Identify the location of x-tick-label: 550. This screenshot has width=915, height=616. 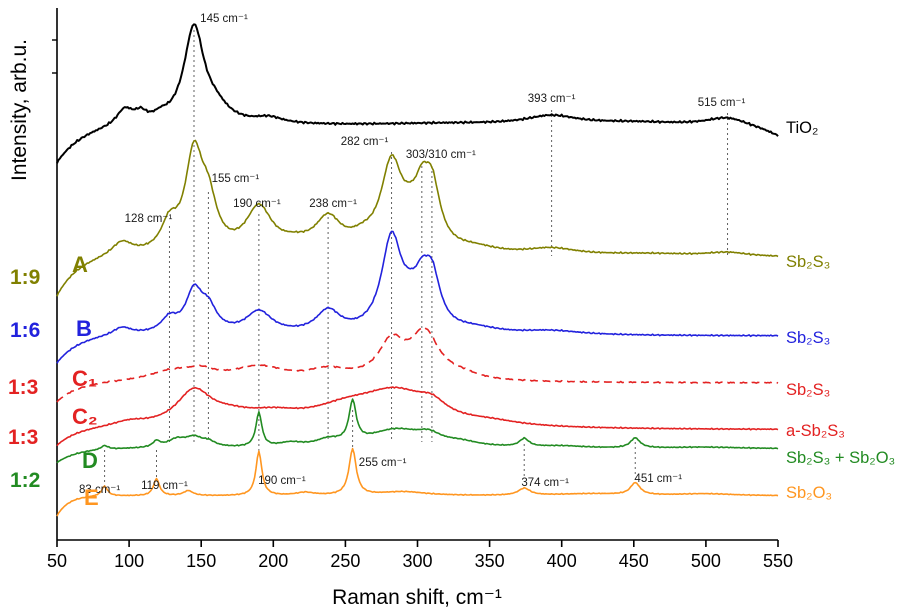
(778, 561).